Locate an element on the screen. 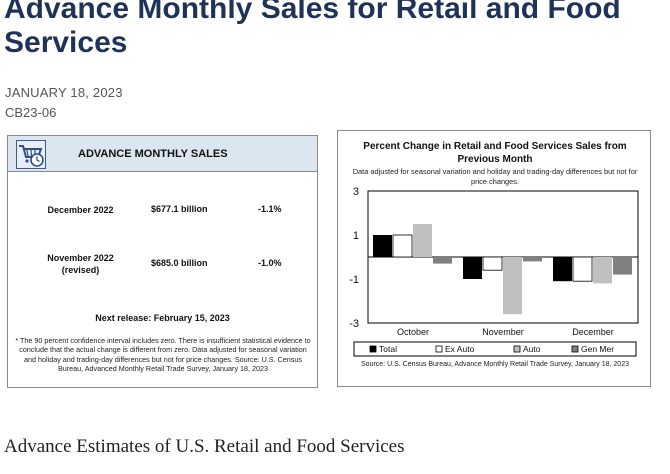 This screenshot has height=474, width=670. legend-label: Gen Mer is located at coordinates (597, 349).